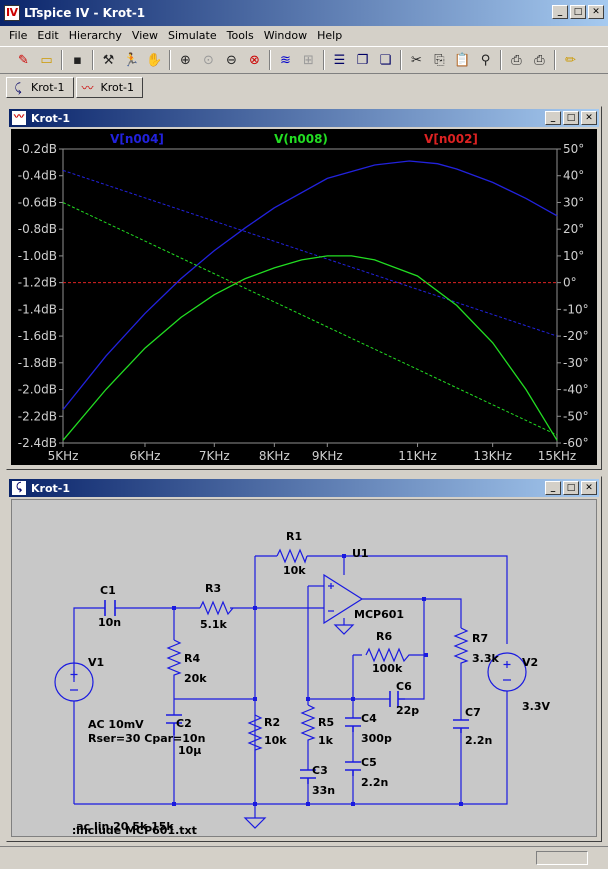  Describe the element at coordinates (123, 826) in the screenshot. I see `directive-ac: .ac lin 20 5k 15k` at that location.